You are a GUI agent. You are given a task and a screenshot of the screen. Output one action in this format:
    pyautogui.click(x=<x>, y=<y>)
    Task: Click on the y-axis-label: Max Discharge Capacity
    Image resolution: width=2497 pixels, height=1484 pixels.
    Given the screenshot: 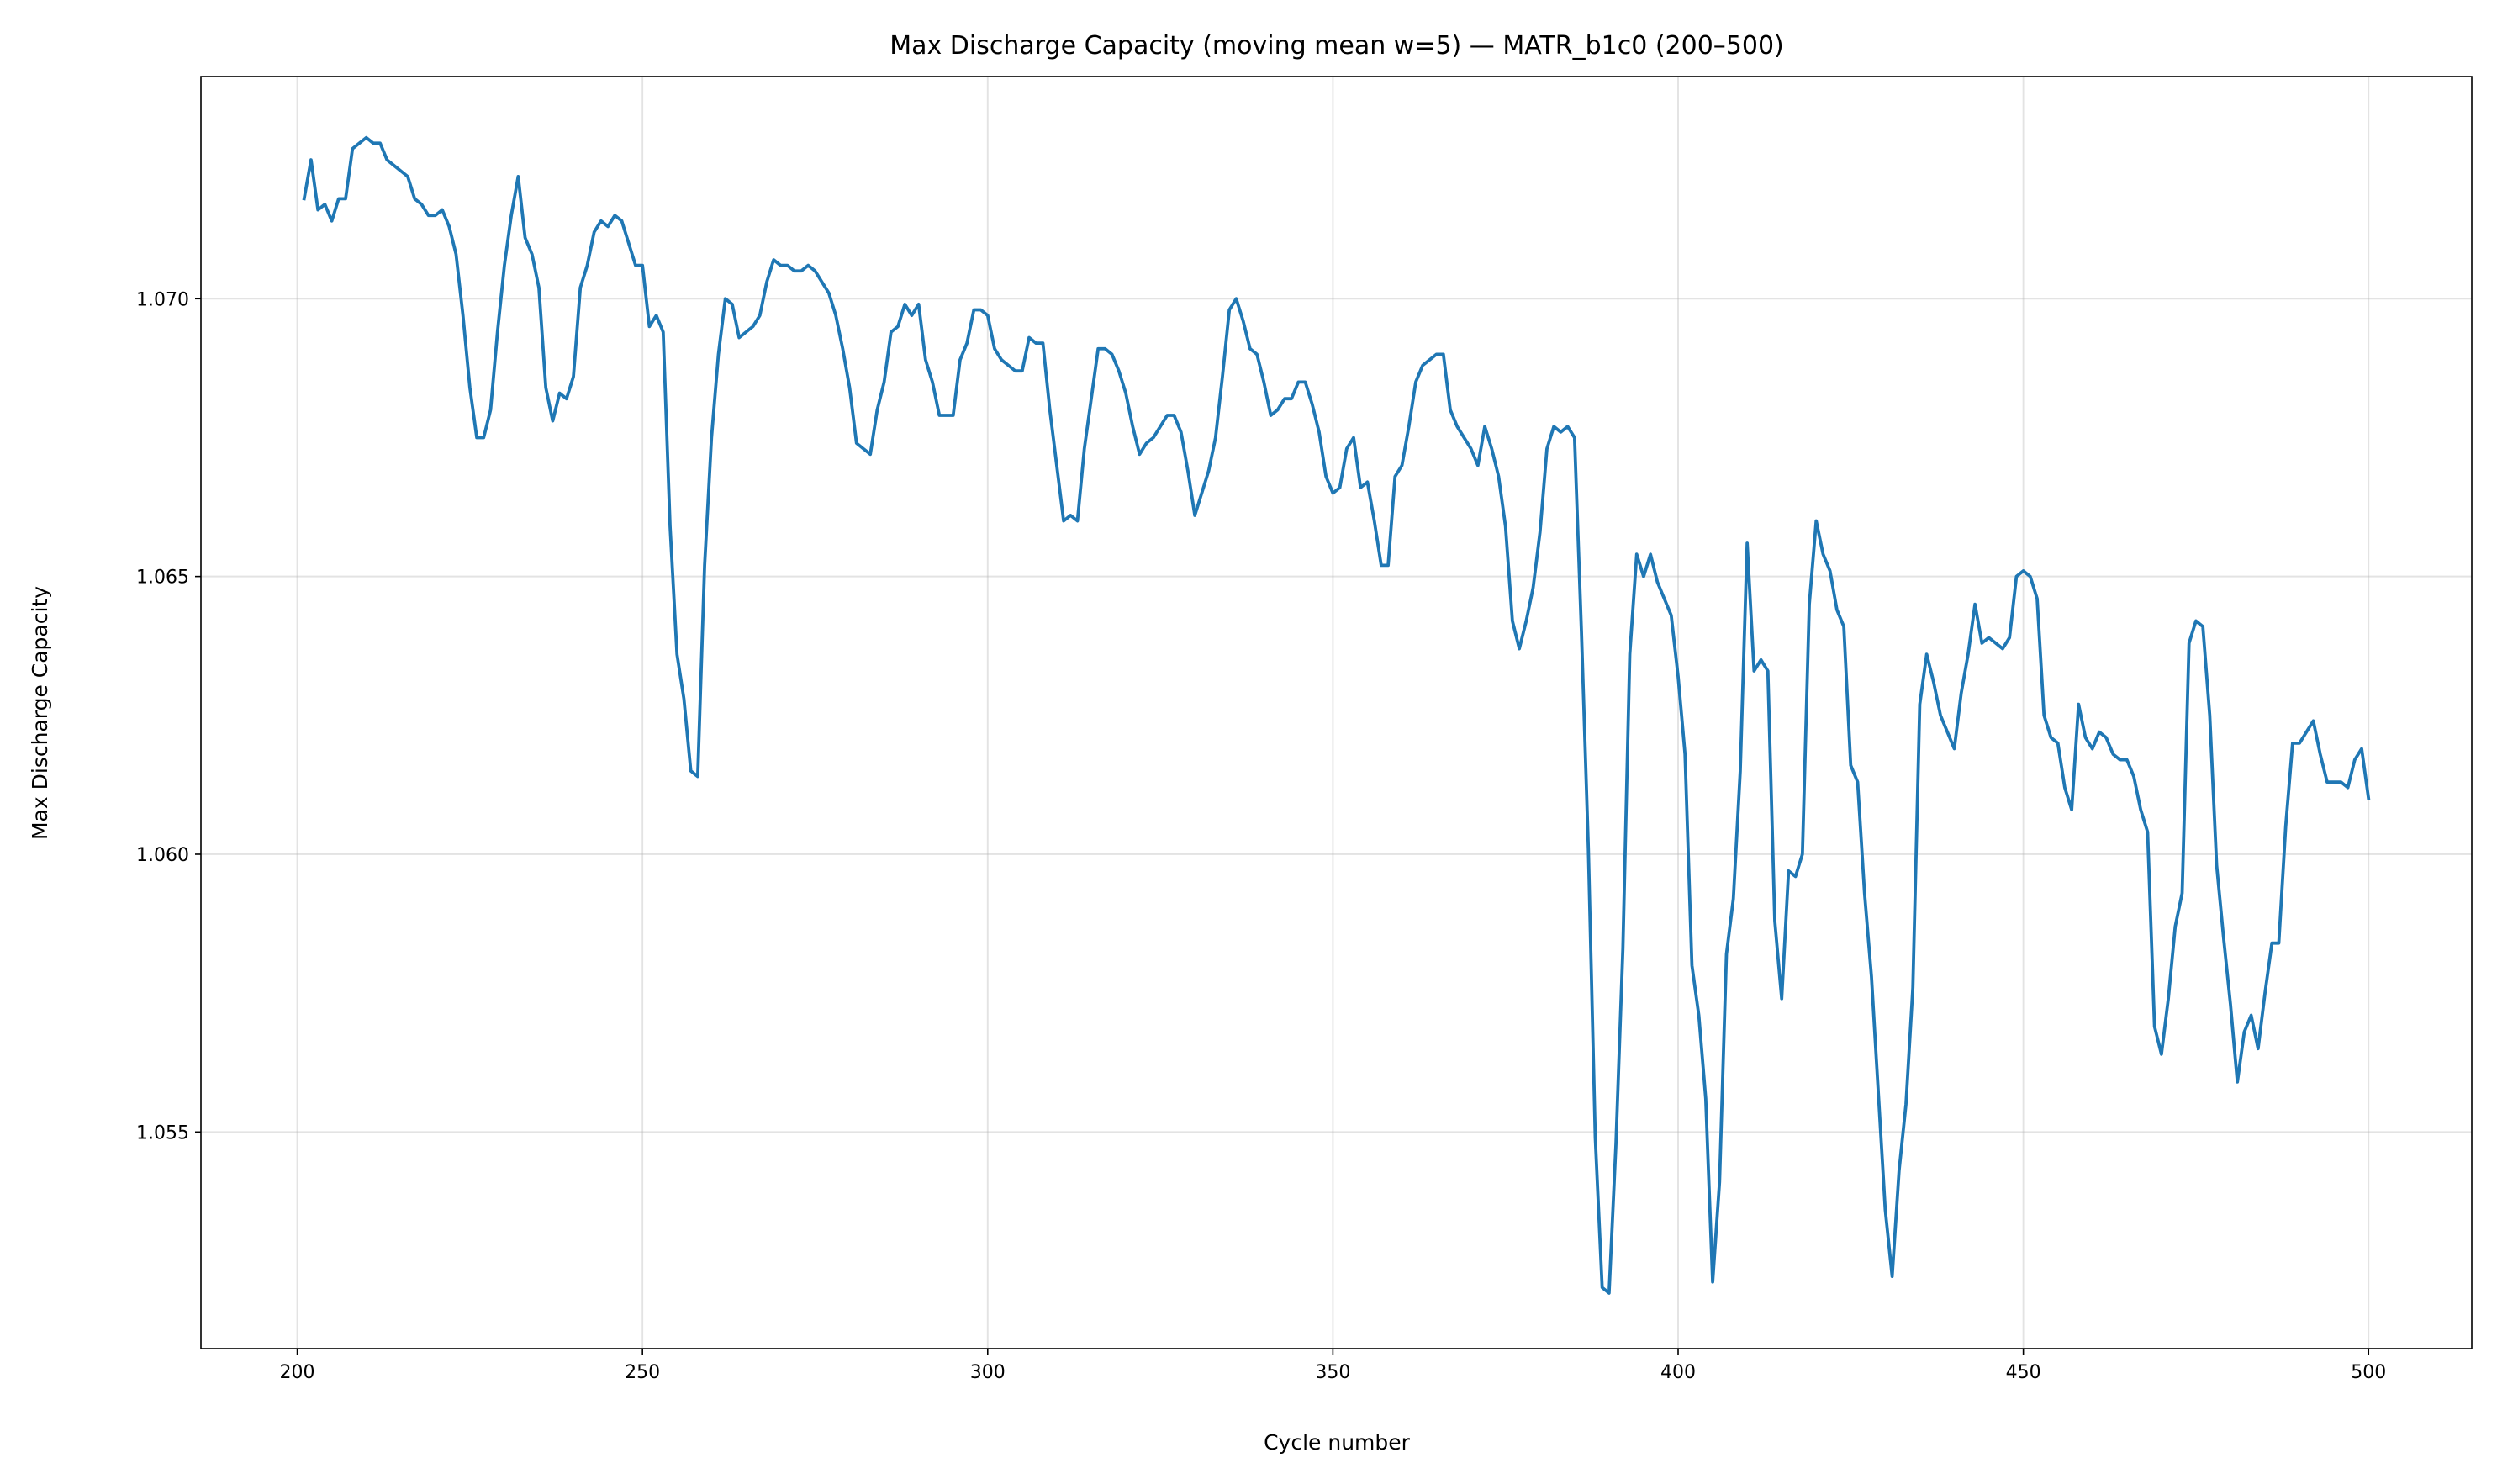 What is the action you would take?
    pyautogui.click(x=40, y=713)
    